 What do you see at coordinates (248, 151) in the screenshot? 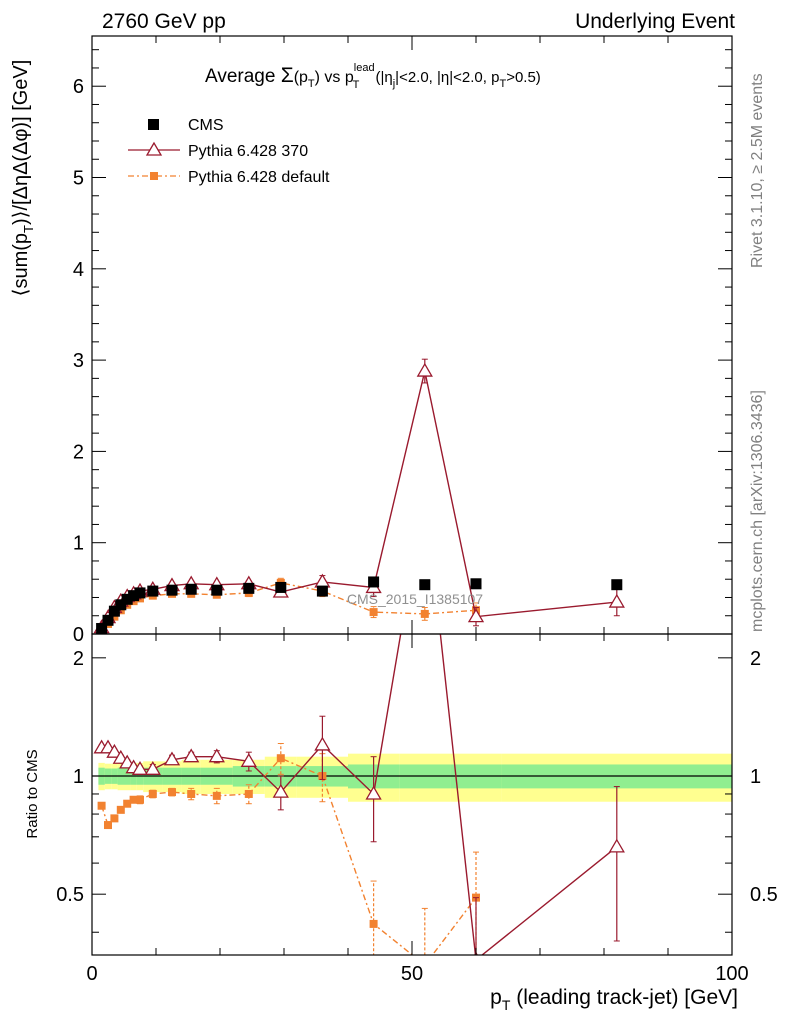
I see `legend-label-pythia-370: Pythia 6.428 370` at bounding box center [248, 151].